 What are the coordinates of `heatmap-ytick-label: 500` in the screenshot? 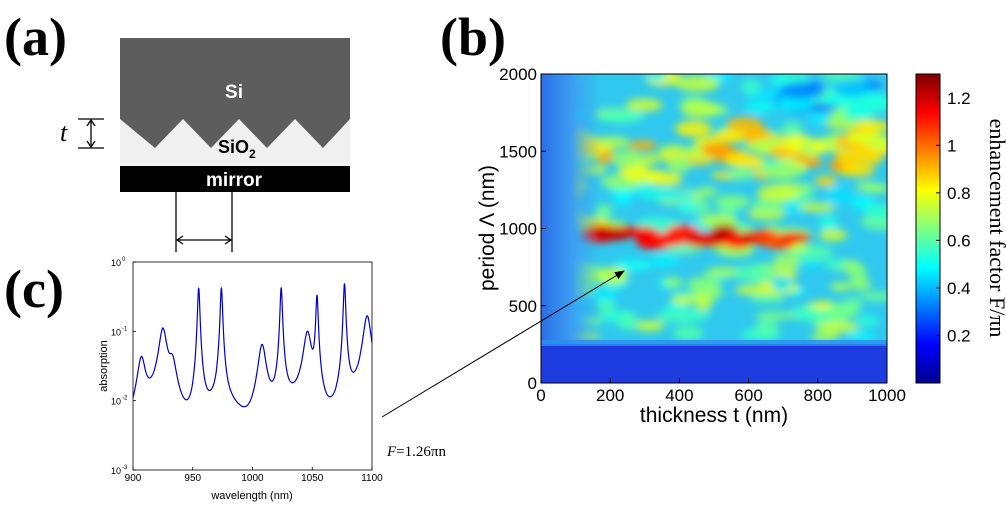 It's located at (523, 306).